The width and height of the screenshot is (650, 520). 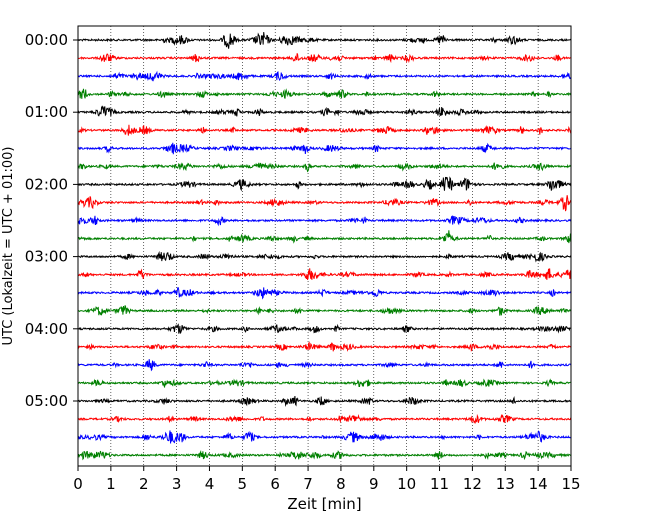 I want to click on y-axis-ticks: 00:00 01:00 02:00 03:00 04:00 05:00, so click(x=51, y=220).